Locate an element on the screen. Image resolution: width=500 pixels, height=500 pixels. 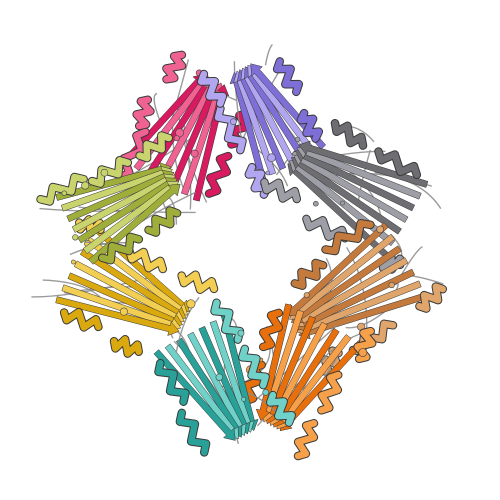
subunit-olive is located at coordinates (116, 198).